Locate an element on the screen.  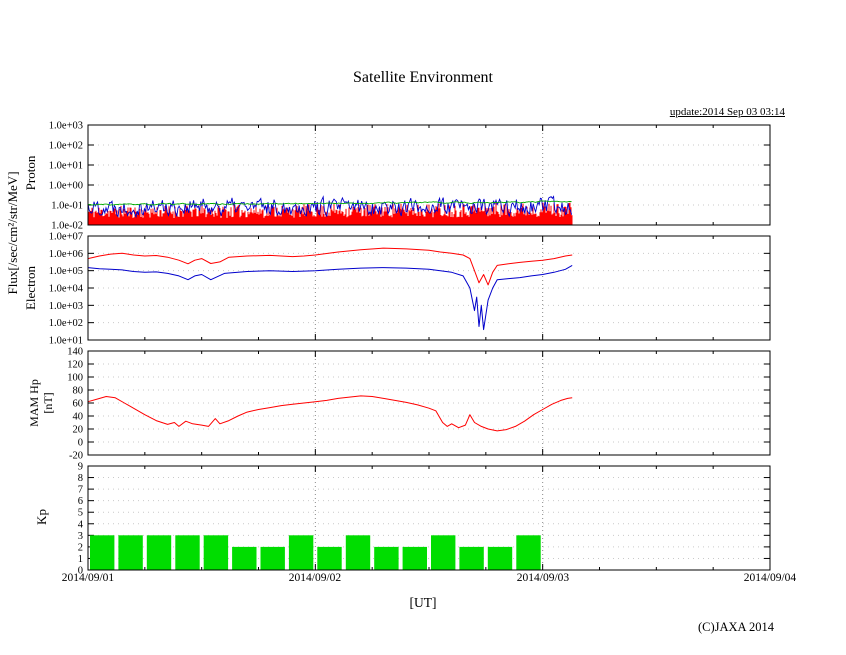
y-tick-label: 1.0e-01 is located at coordinates (67, 206).